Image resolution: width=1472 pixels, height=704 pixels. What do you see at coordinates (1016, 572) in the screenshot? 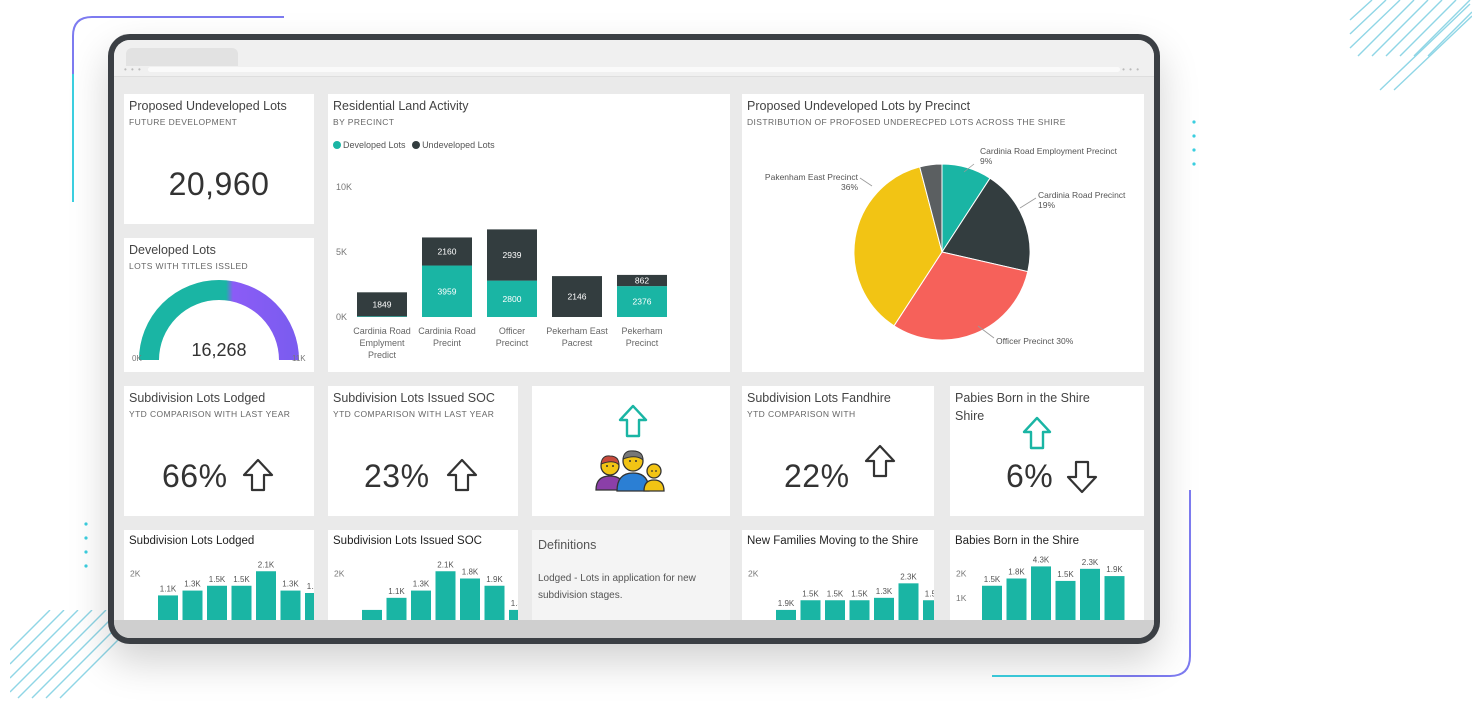
I see `bar-data-label: 1.8K` at bounding box center [1016, 572].